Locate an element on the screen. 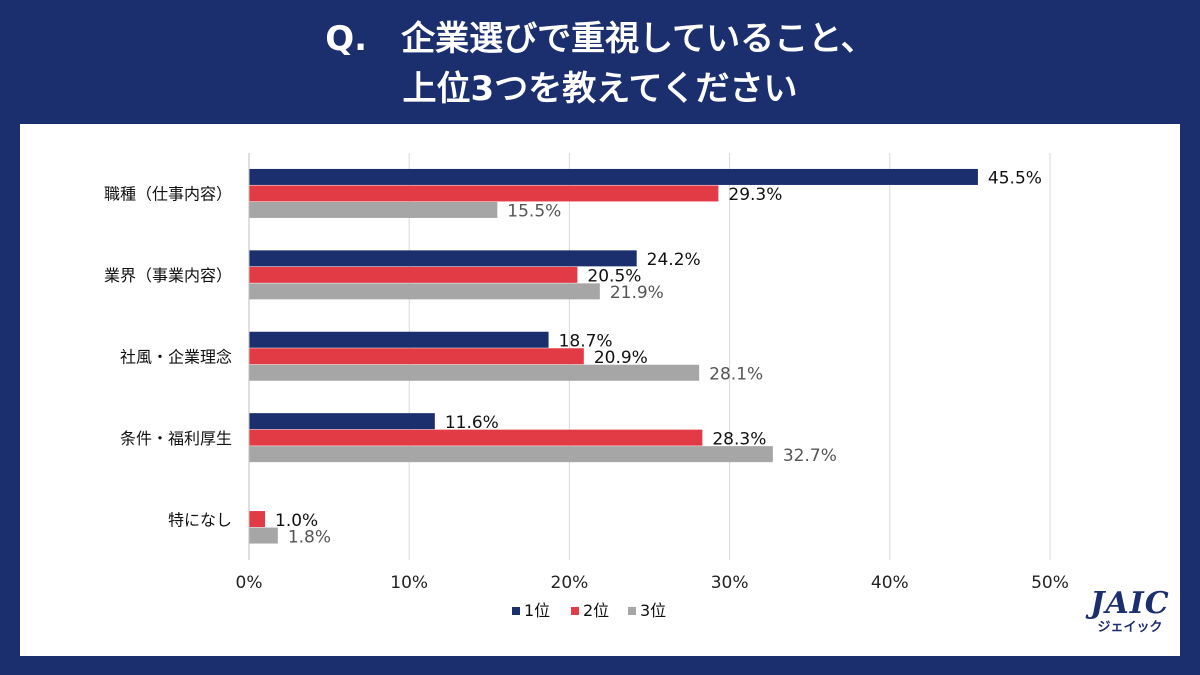  legend-swatch-2位 is located at coordinates (575, 611).